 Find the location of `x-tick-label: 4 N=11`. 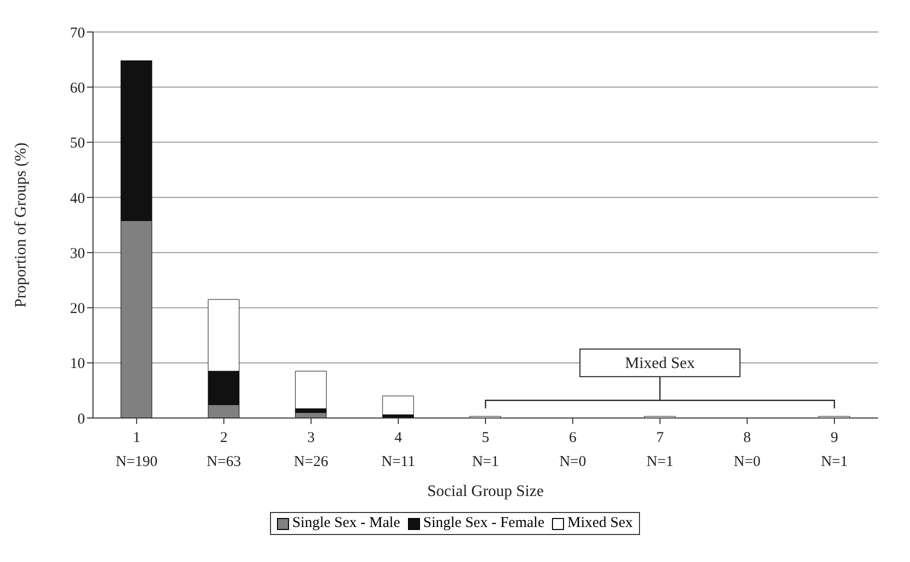

x-tick-label: 4 N=11 is located at coordinates (398, 450).